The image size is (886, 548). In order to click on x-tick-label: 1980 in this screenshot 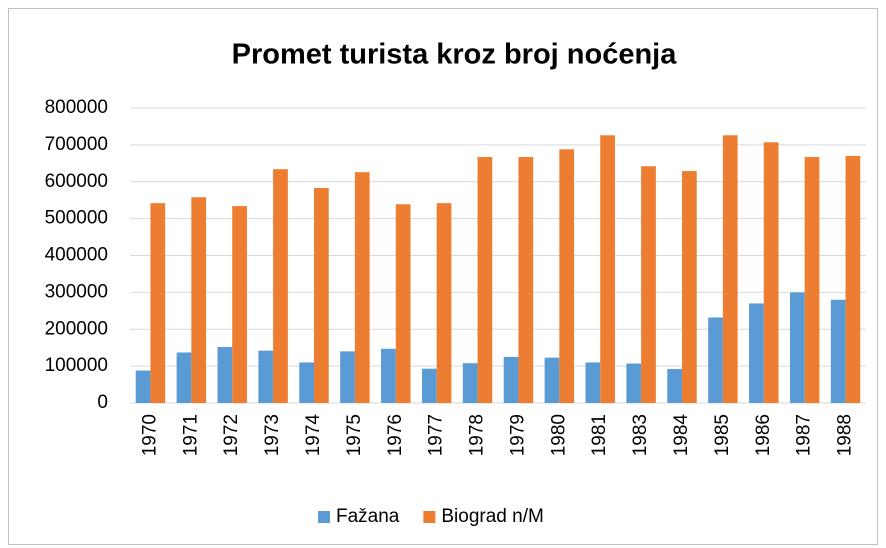, I will do `click(558, 435)`.